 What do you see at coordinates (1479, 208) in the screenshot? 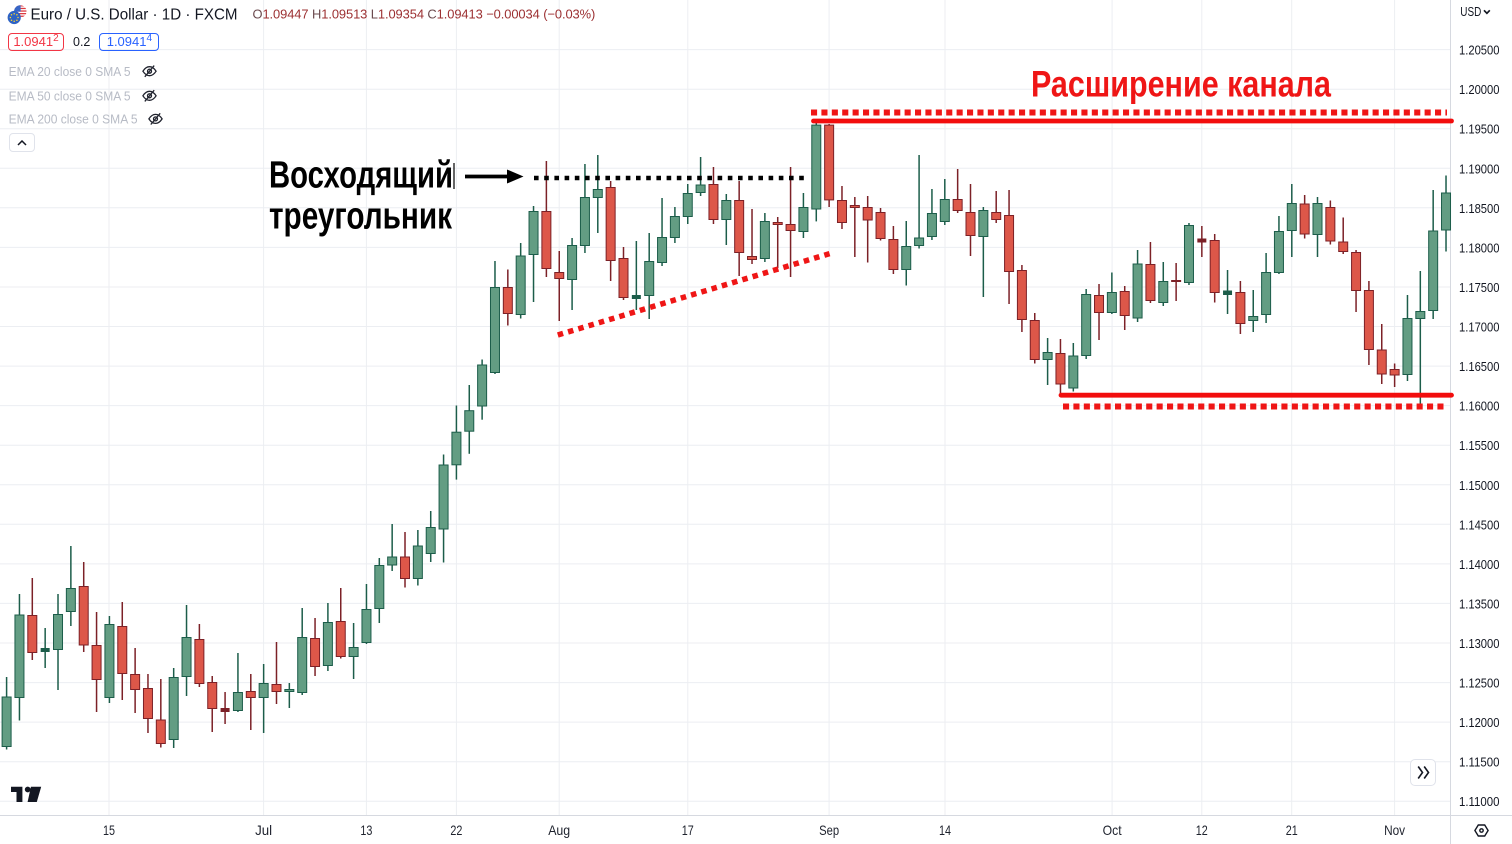
I see `svg-text: 1.18500` at bounding box center [1479, 208].